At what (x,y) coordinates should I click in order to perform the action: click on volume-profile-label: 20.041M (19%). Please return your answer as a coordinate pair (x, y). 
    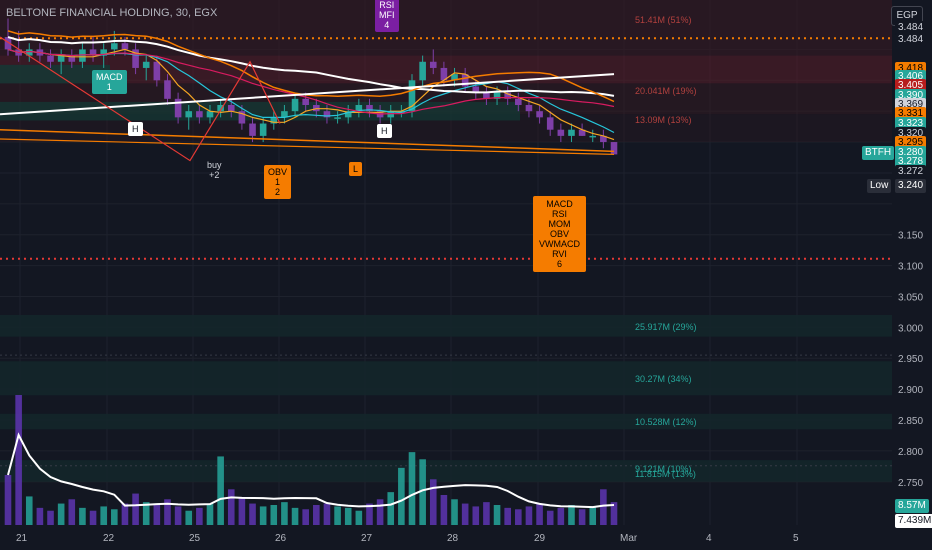
    Looking at the image, I should click on (666, 90).